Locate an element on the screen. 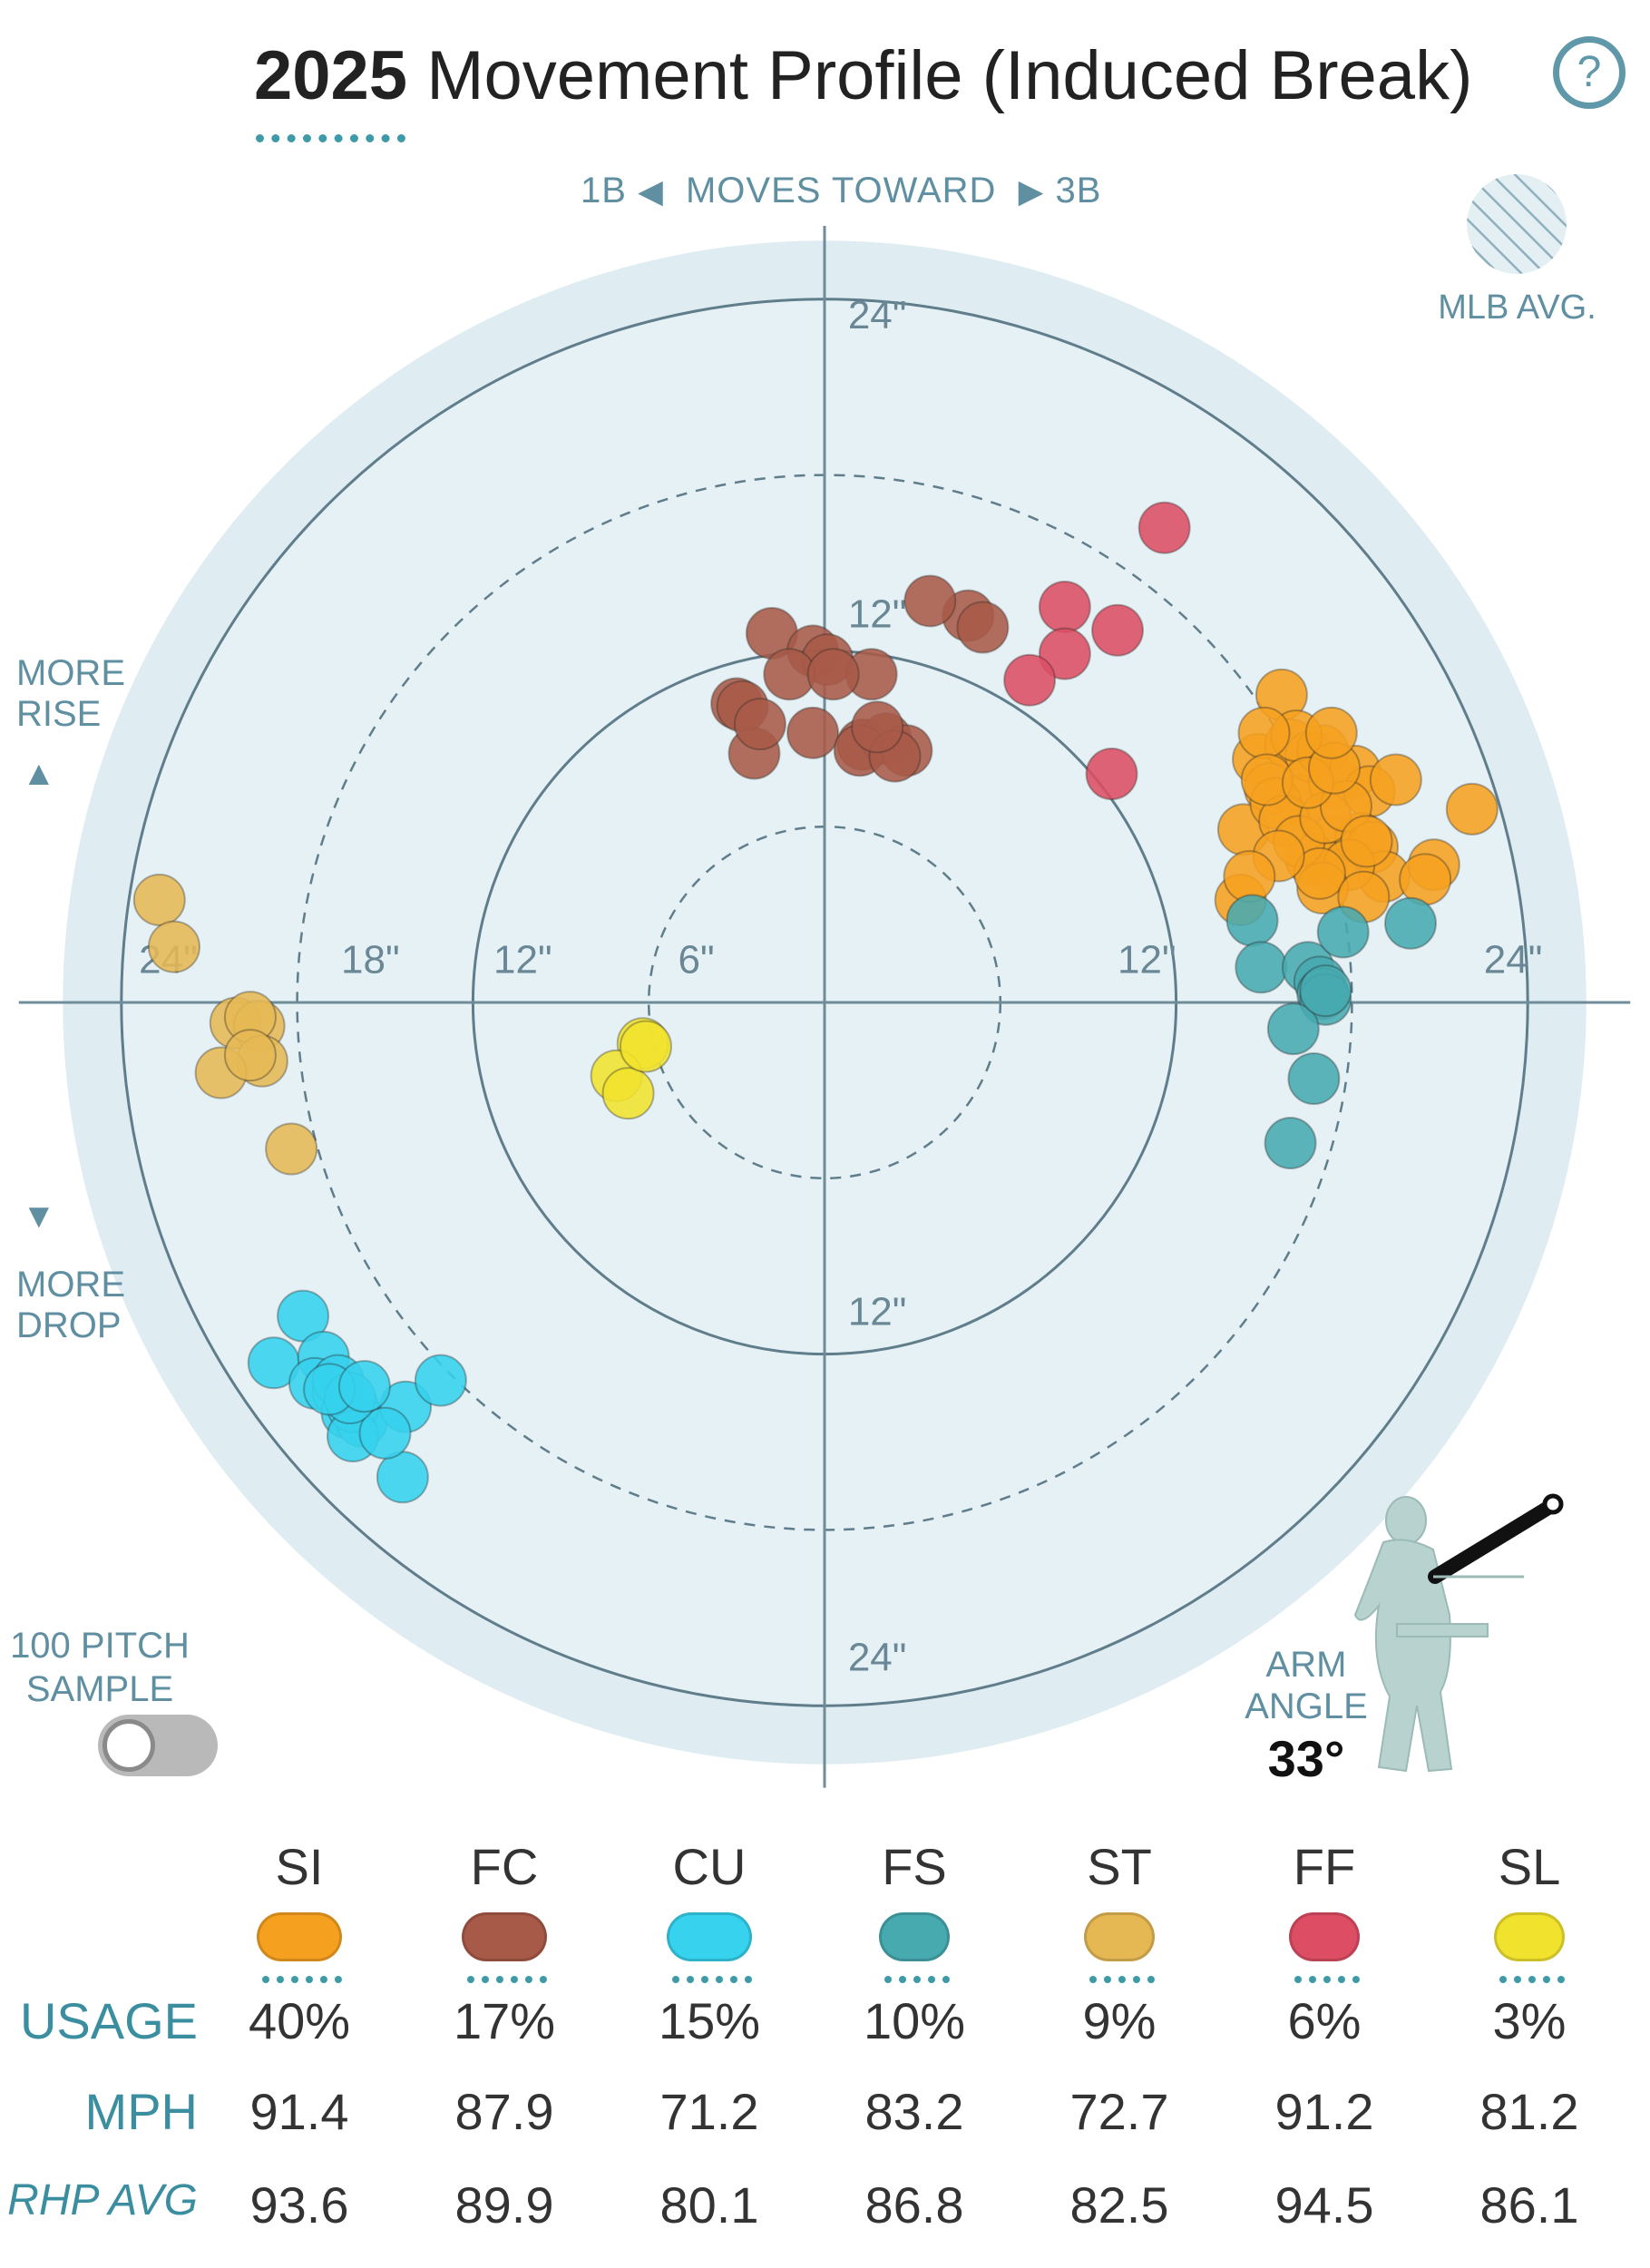  sample-toggle is located at coordinates (158, 1746).